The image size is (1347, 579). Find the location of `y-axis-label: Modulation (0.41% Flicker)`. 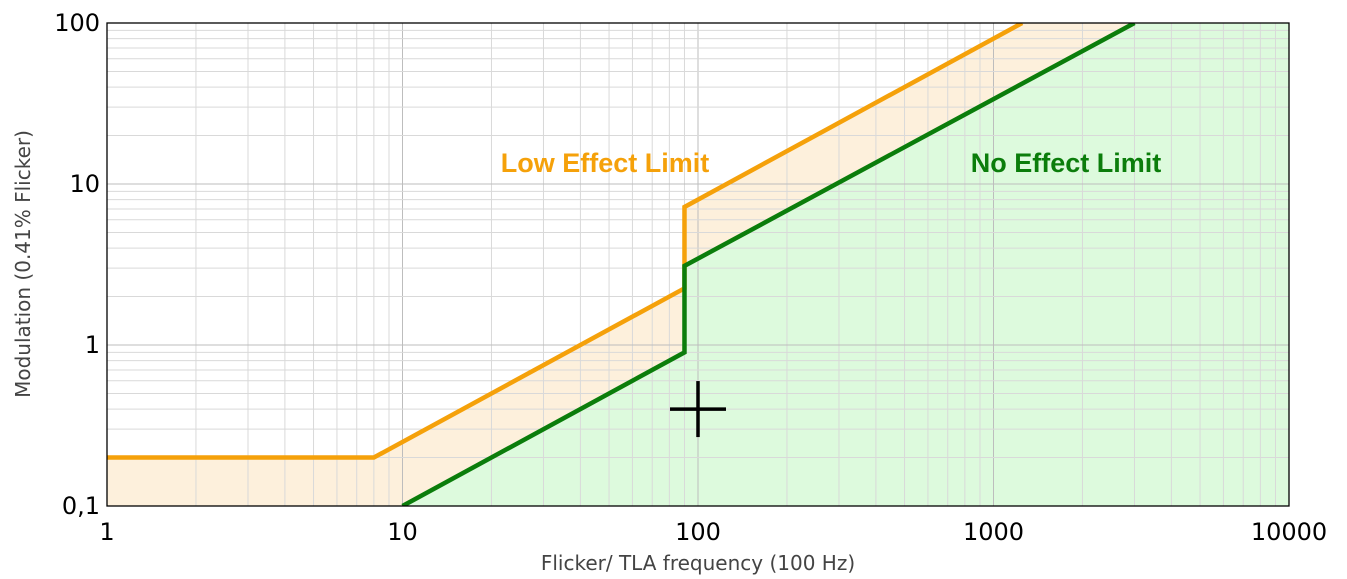

y-axis-label: Modulation (0.41% Flicker) is located at coordinates (23, 264).